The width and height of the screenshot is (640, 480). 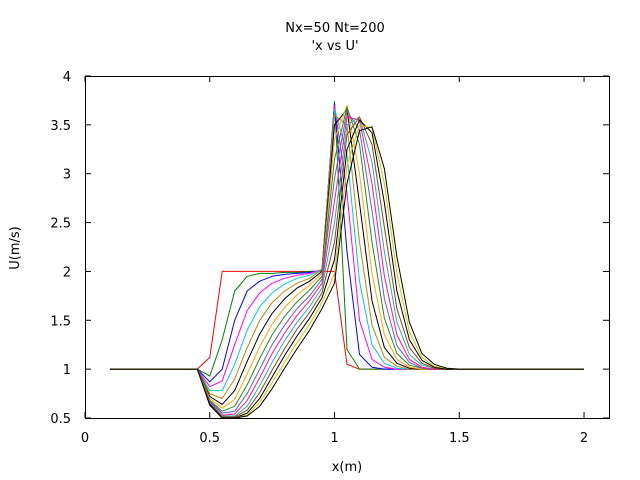 I want to click on y-tick-label: 2.5, so click(x=60, y=224).